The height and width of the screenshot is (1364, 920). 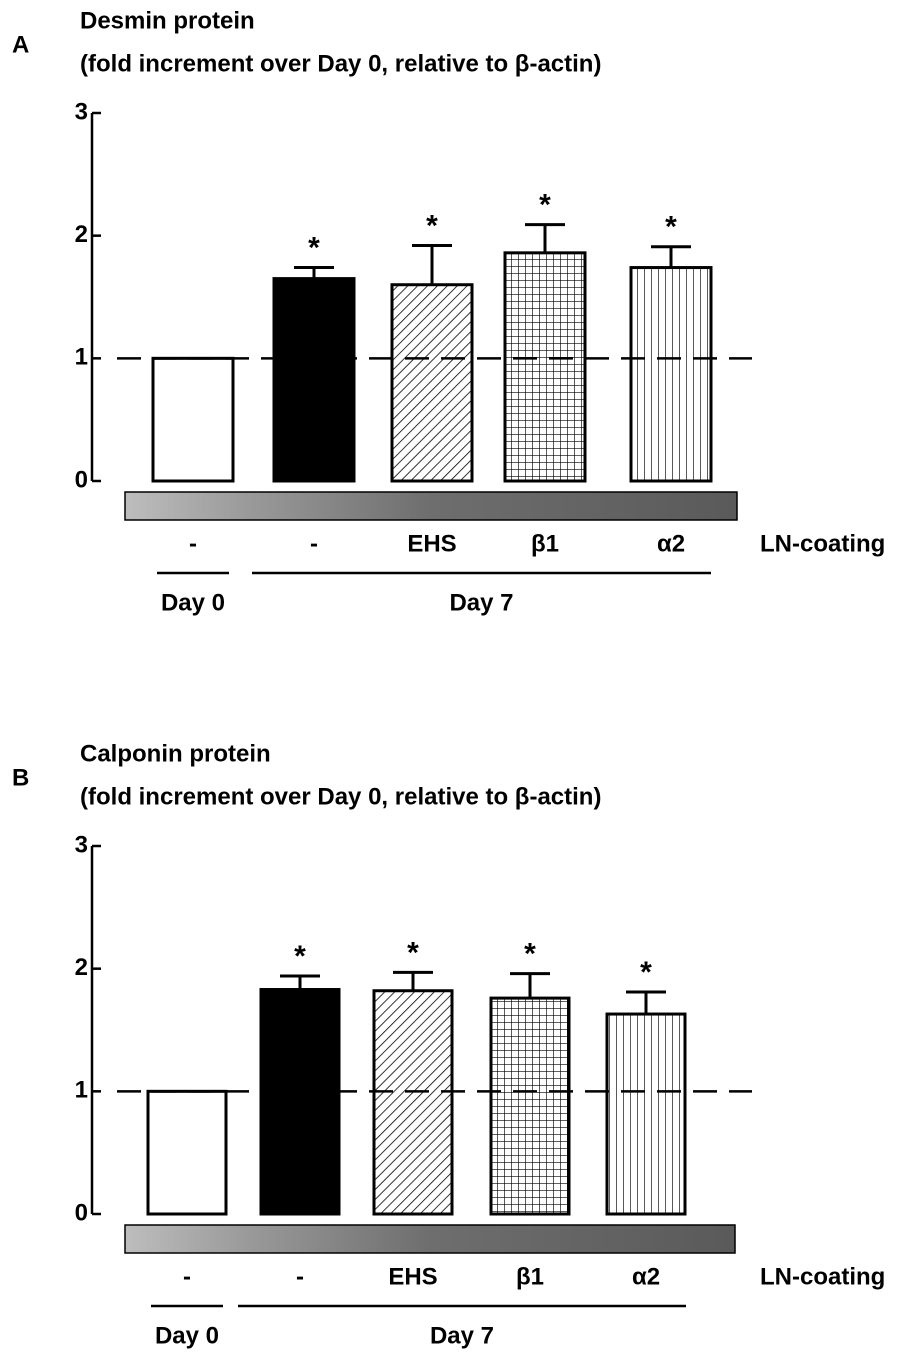 I want to click on chart-title: Desmin protein, so click(x=167, y=20).